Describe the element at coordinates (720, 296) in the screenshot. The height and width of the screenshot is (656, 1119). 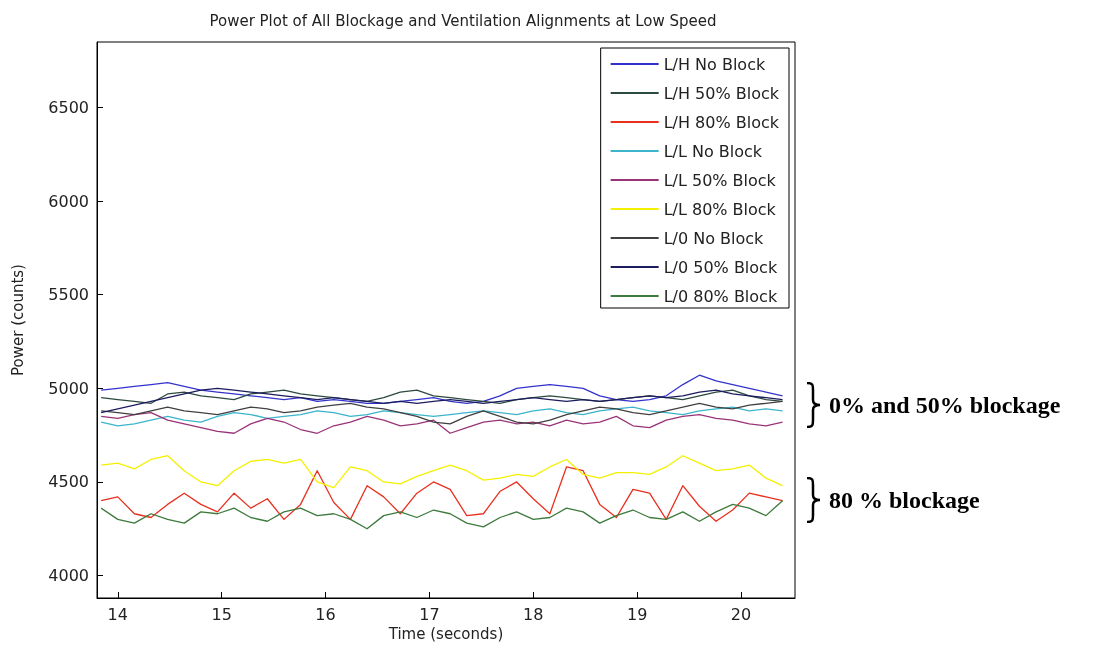
I see `legend-label: L/0 80% Block` at that location.